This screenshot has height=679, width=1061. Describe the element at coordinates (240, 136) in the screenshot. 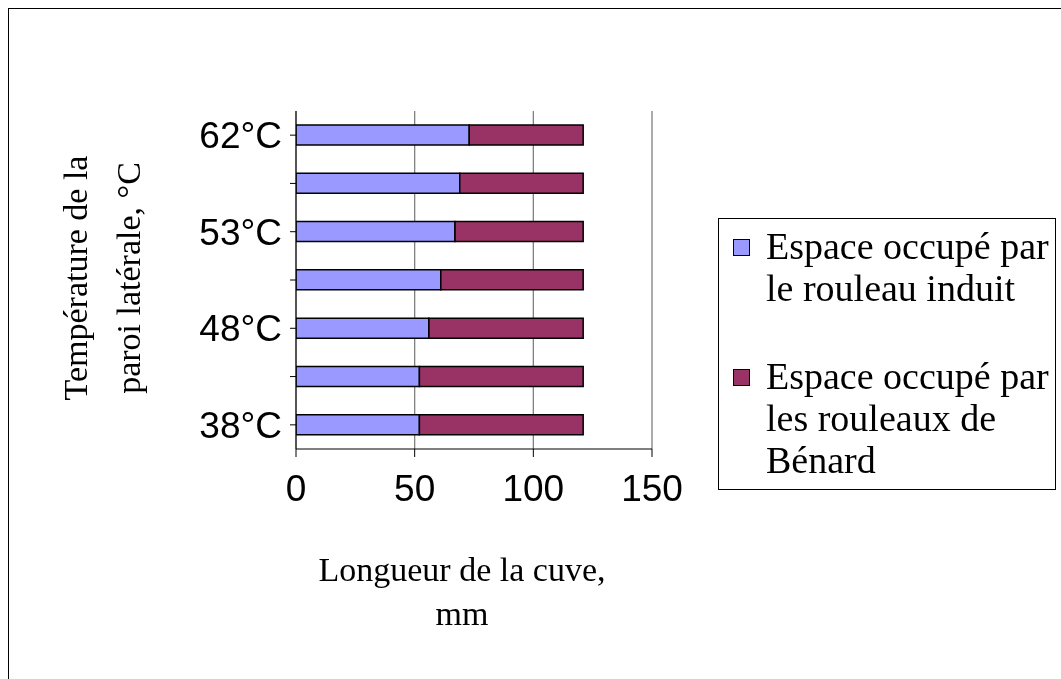

I see `y-tick-label: 62°C` at that location.